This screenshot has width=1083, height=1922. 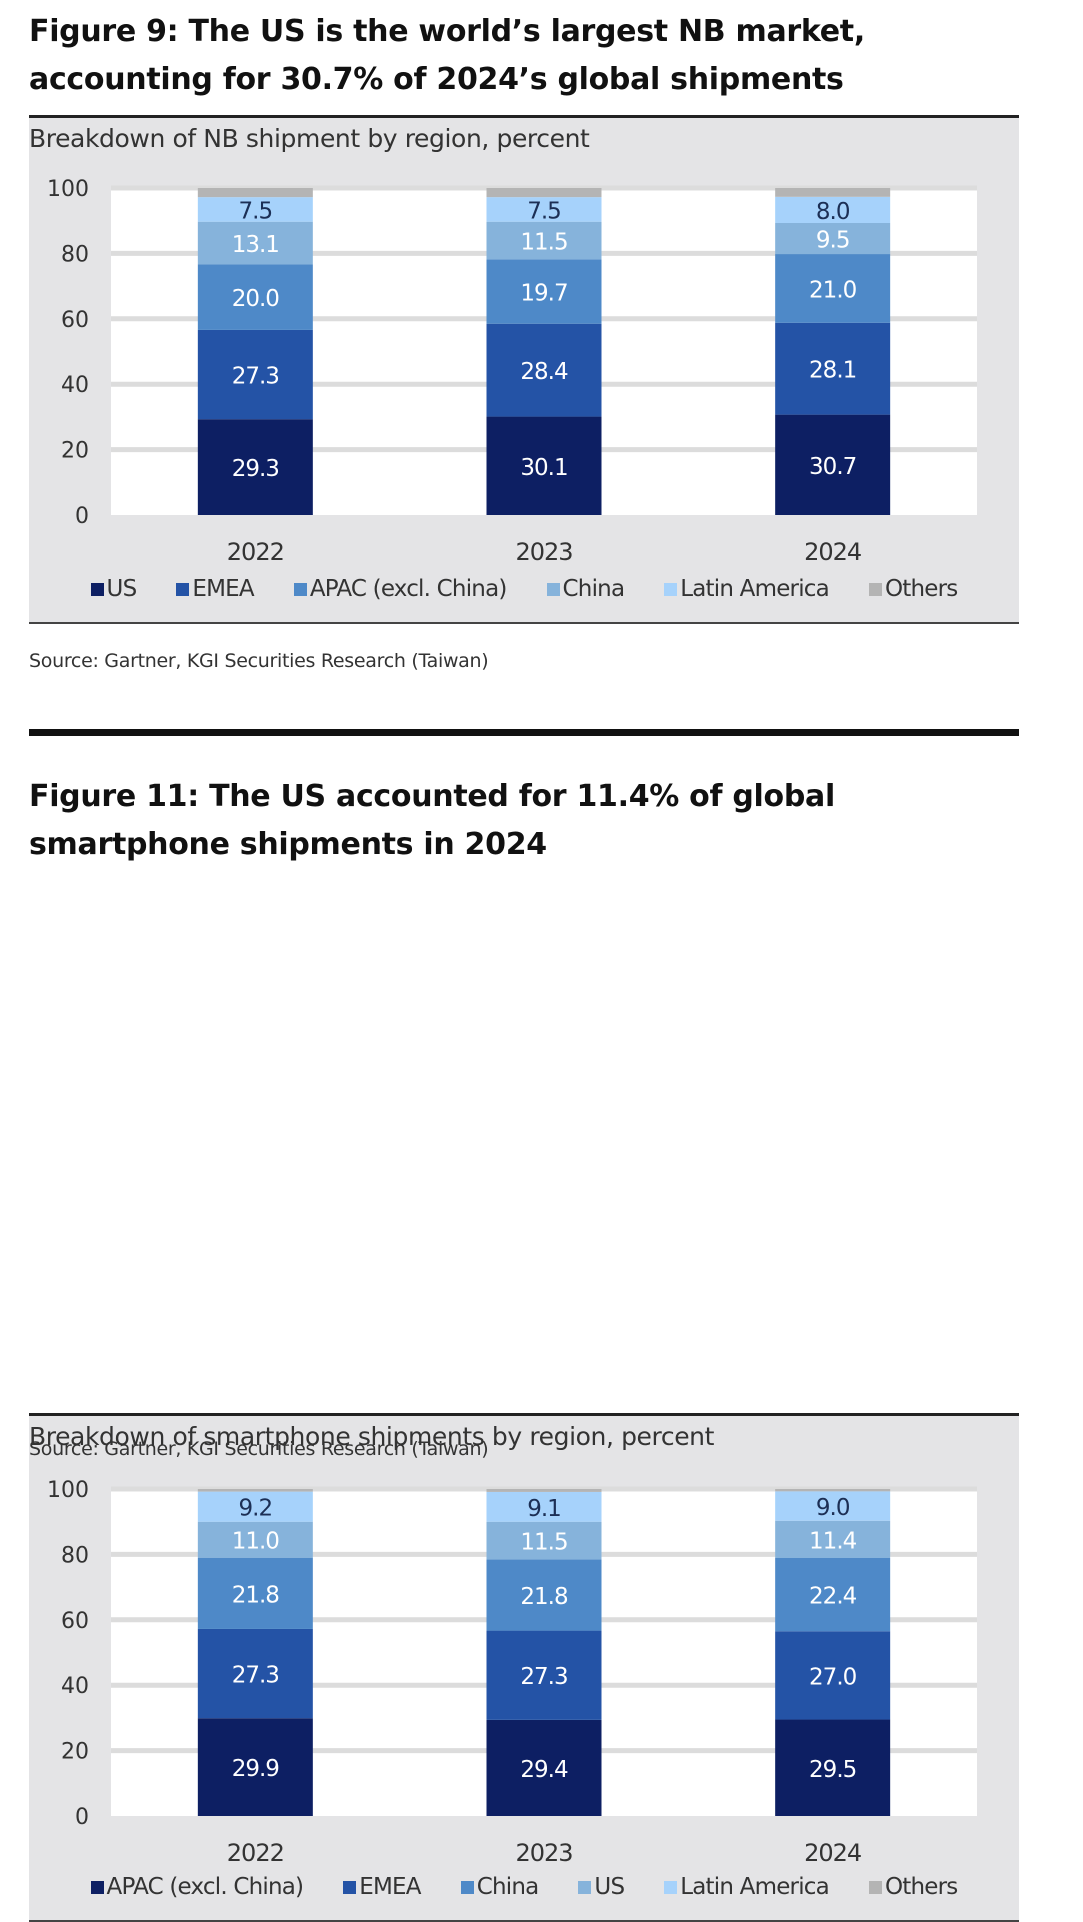 What do you see at coordinates (833, 1508) in the screenshot?
I see `data-label: 9.0` at bounding box center [833, 1508].